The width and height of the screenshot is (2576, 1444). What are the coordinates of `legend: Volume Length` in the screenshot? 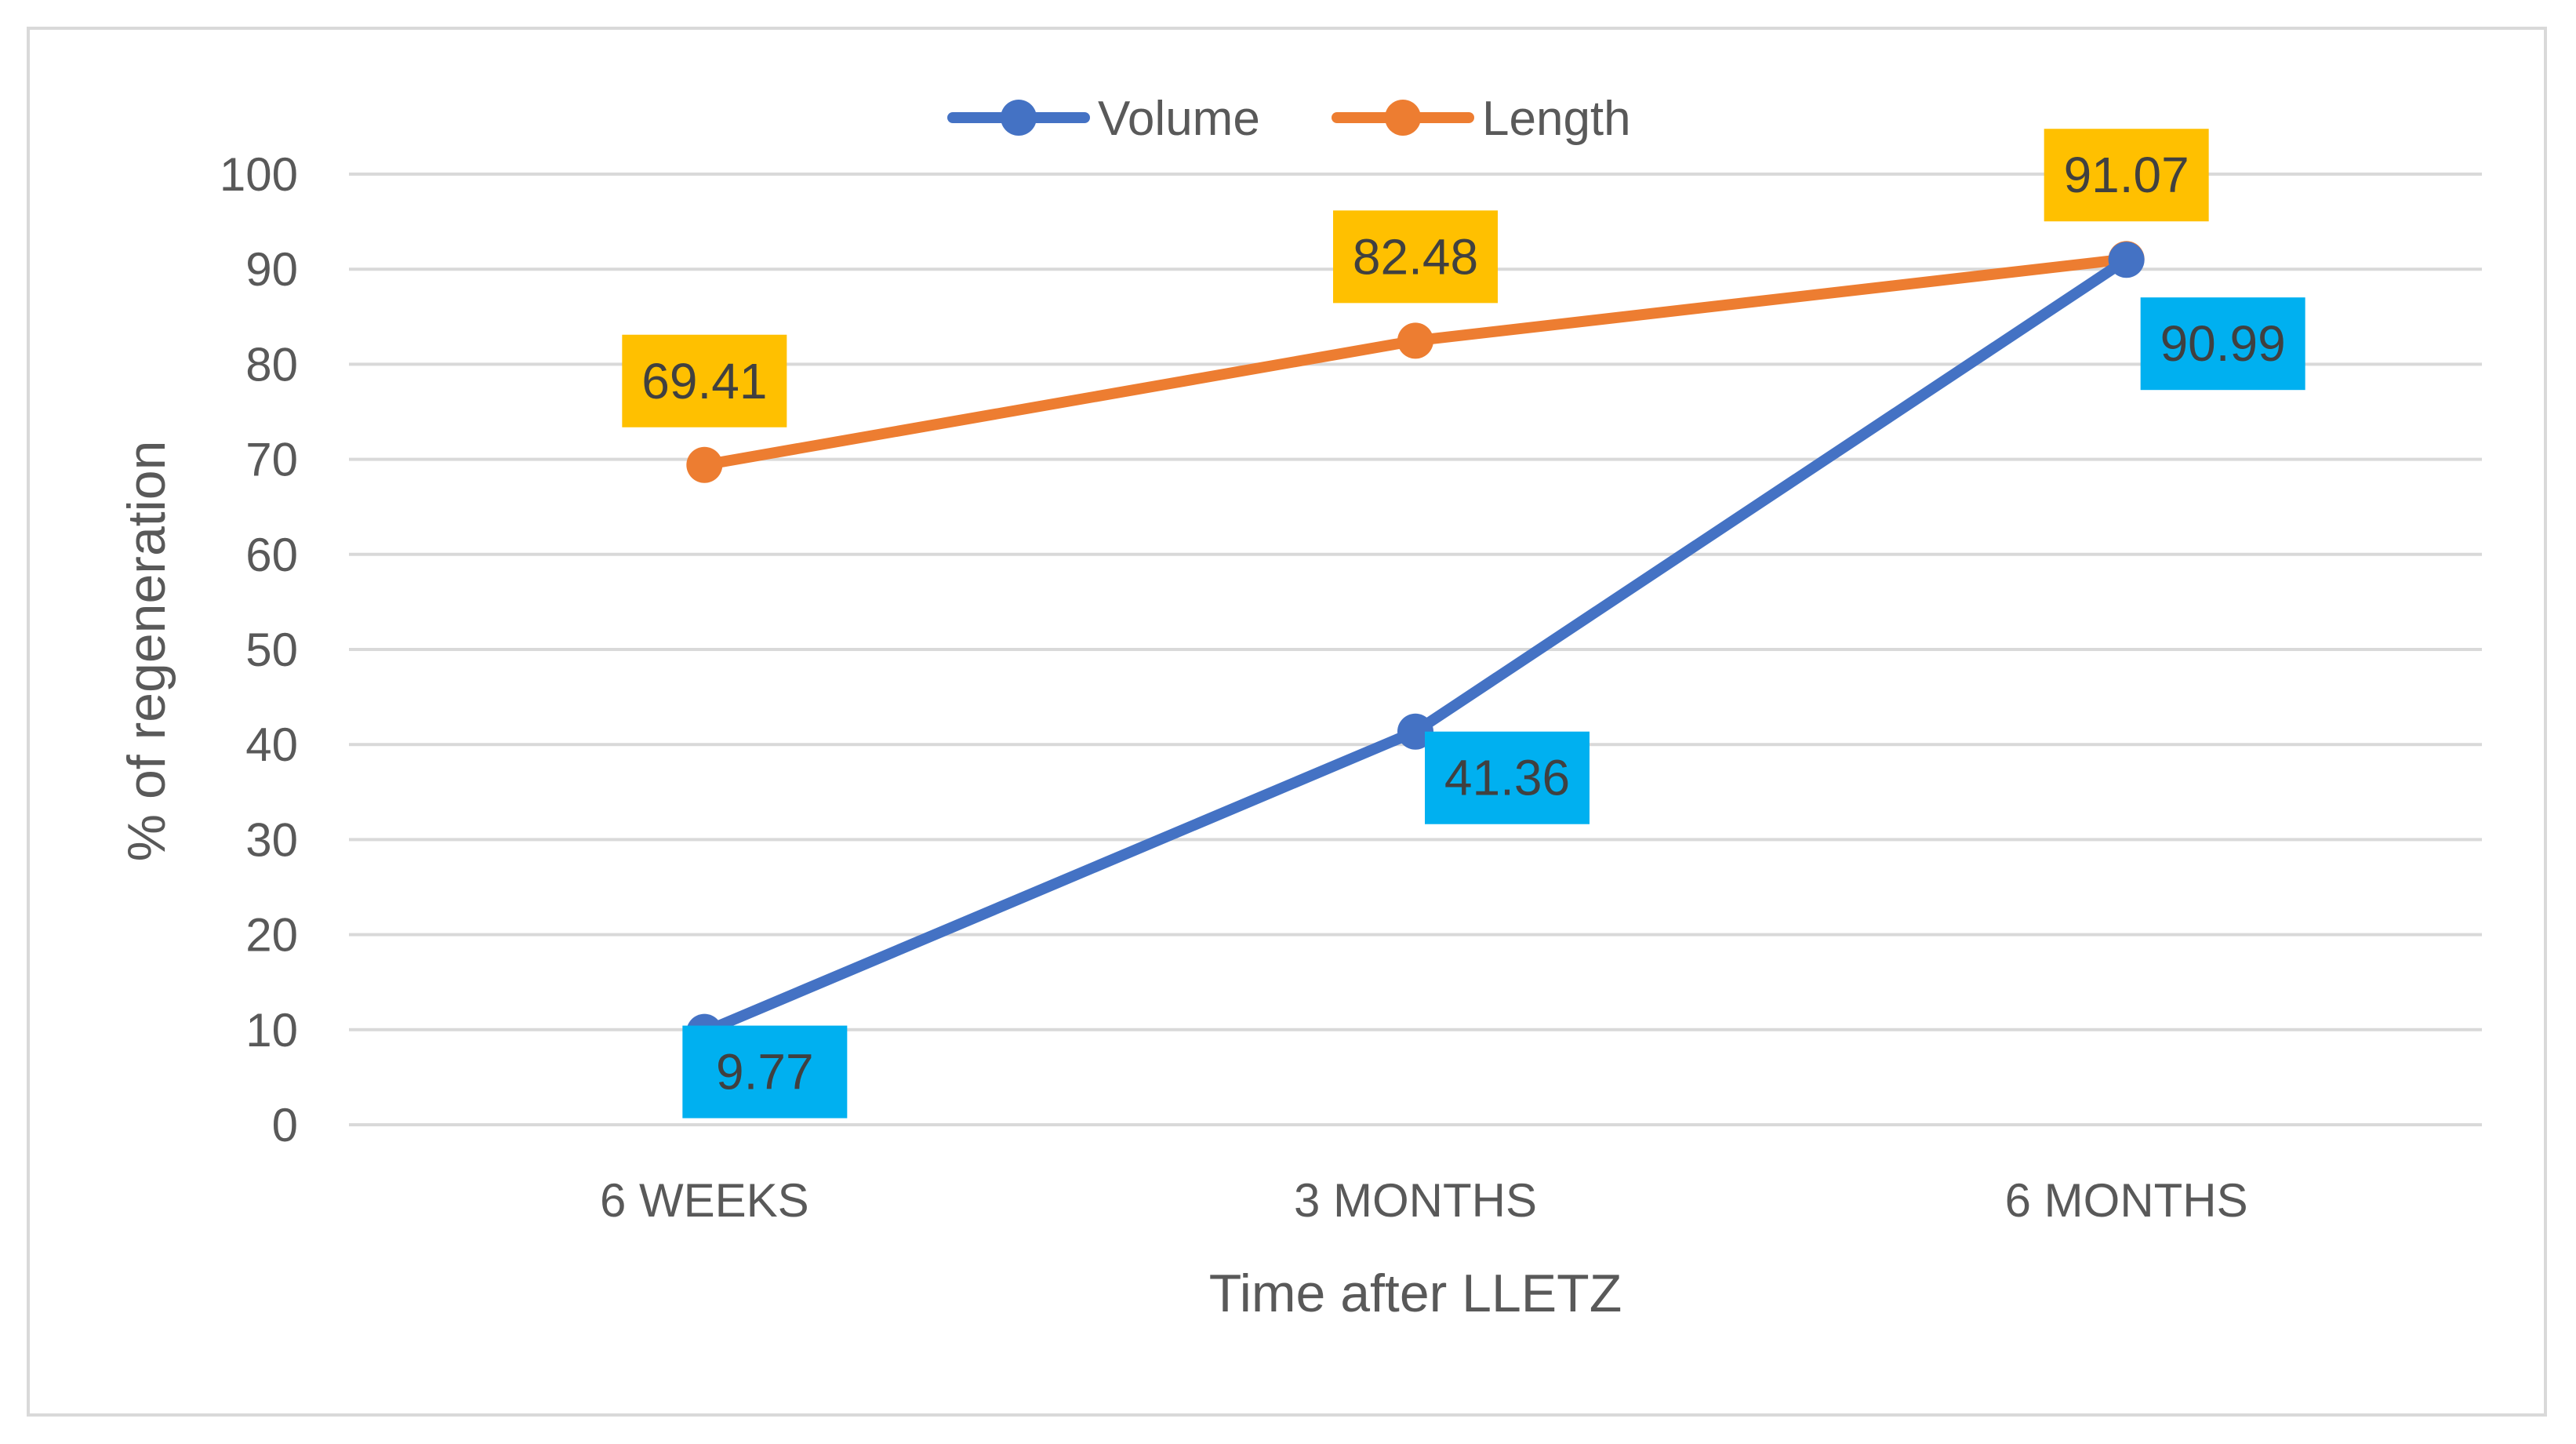 It's located at (1289, 119).